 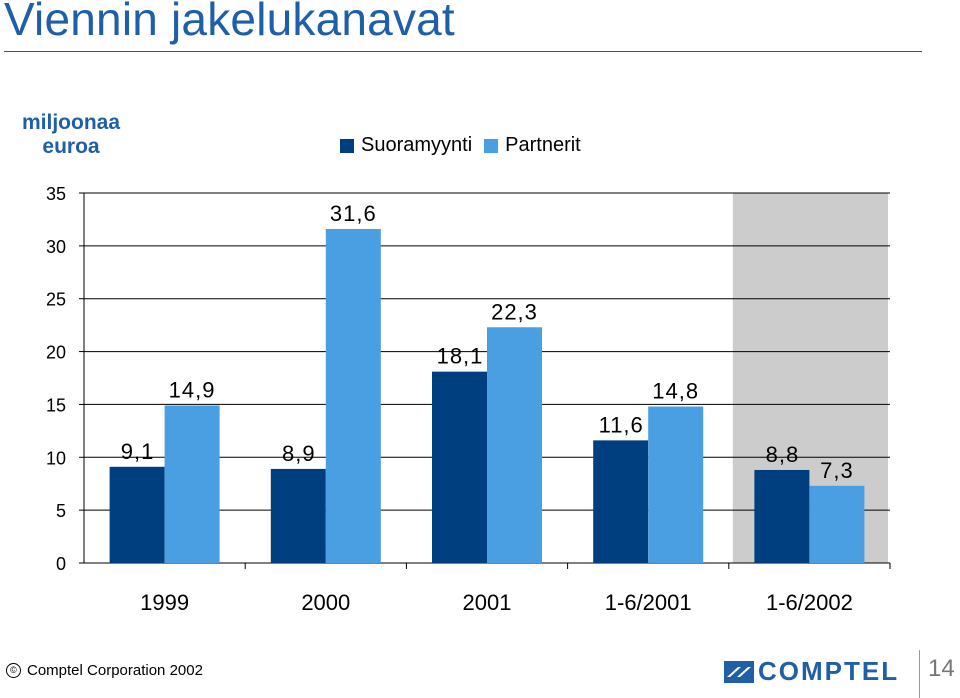 I want to click on title-underline, so click(x=463, y=51).